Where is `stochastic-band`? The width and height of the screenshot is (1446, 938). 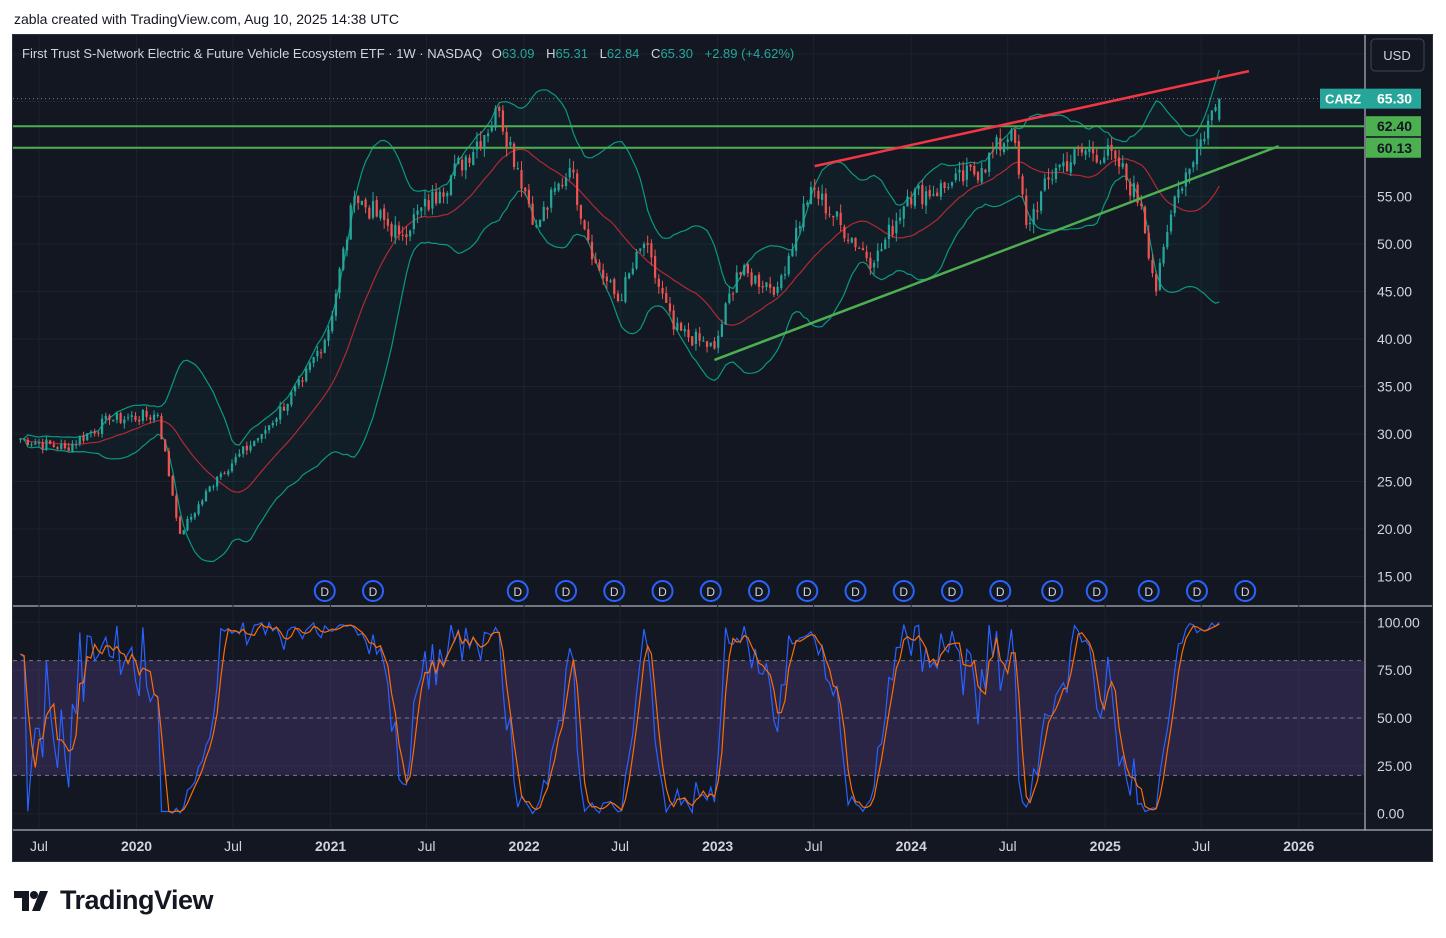 stochastic-band is located at coordinates (688, 718).